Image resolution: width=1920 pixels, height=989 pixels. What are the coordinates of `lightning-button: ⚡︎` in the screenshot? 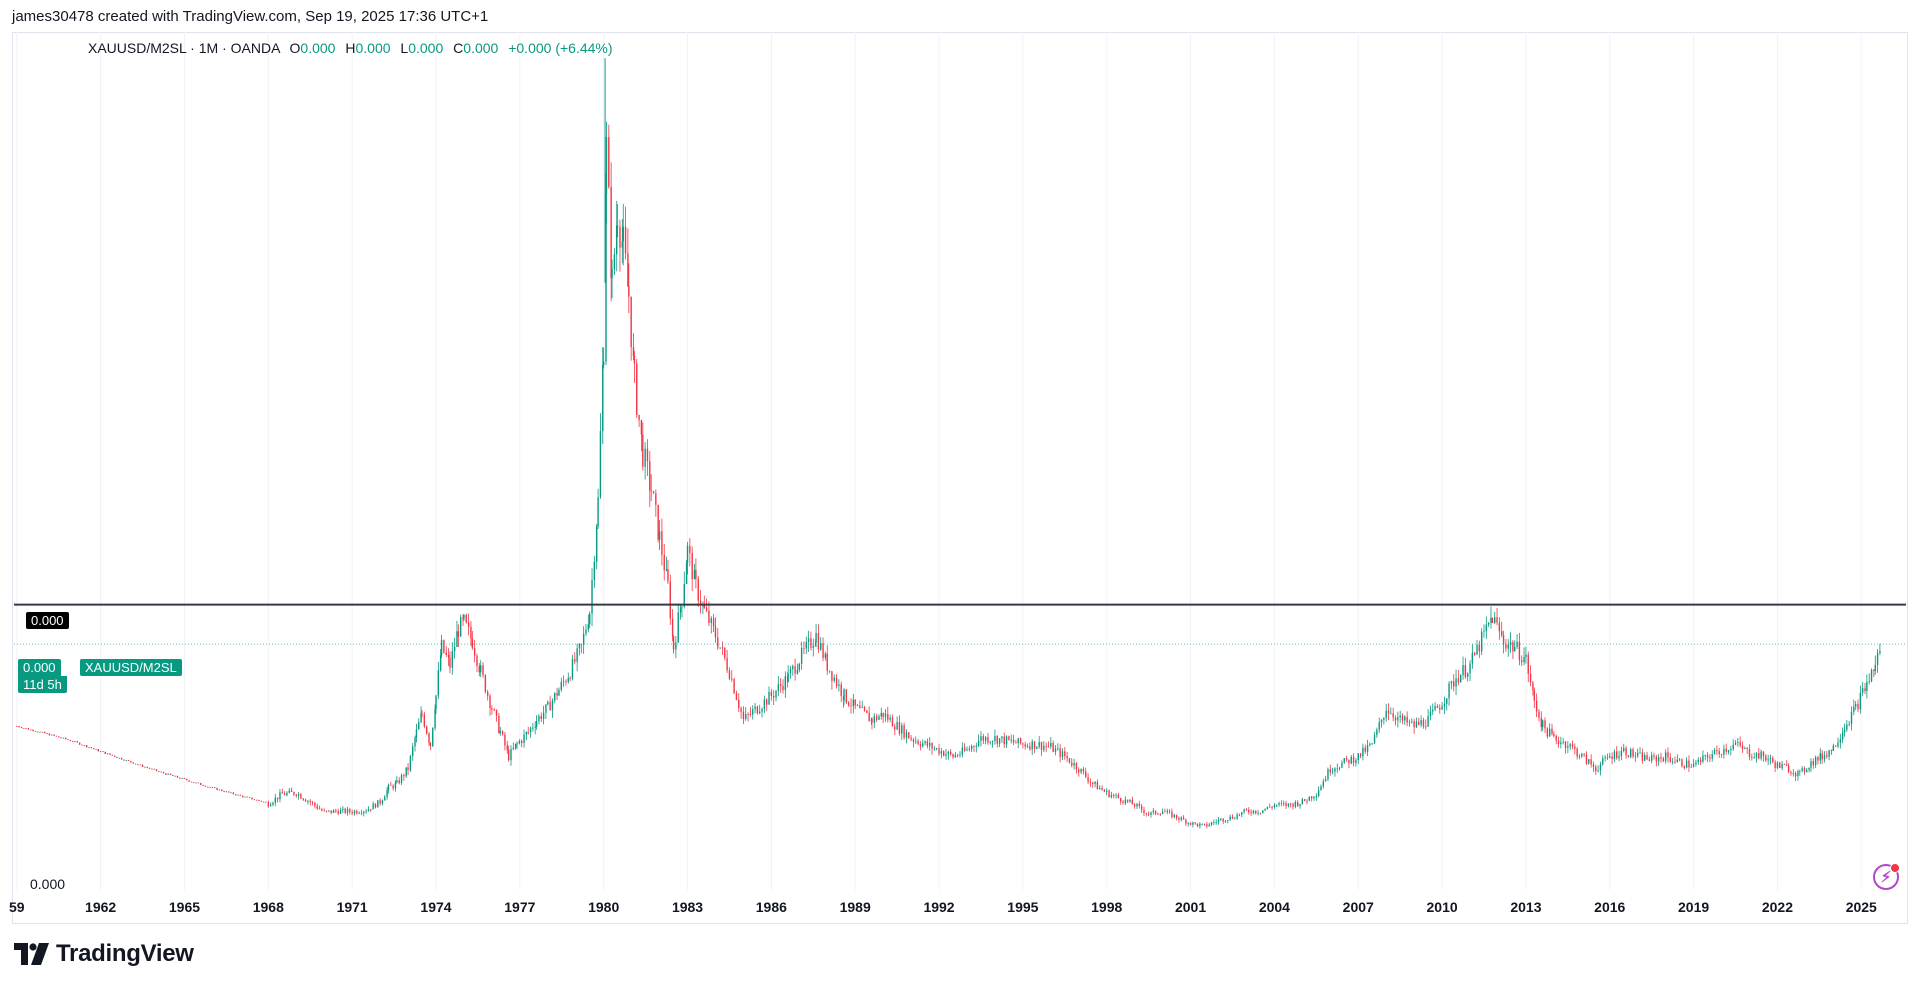 It's located at (1886, 876).